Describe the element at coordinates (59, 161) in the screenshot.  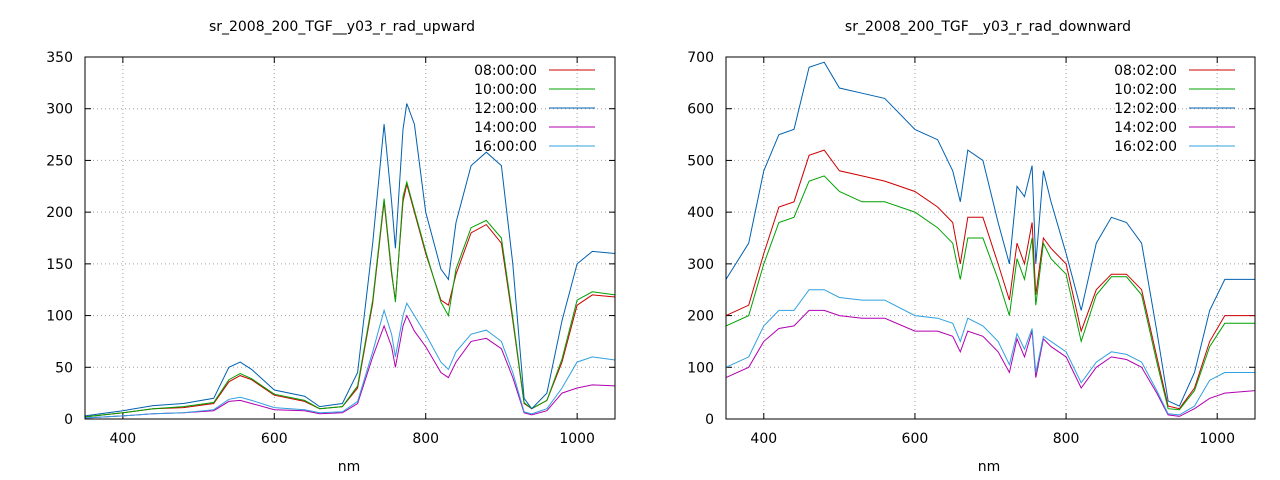
I see `y-tick-label: 250` at that location.